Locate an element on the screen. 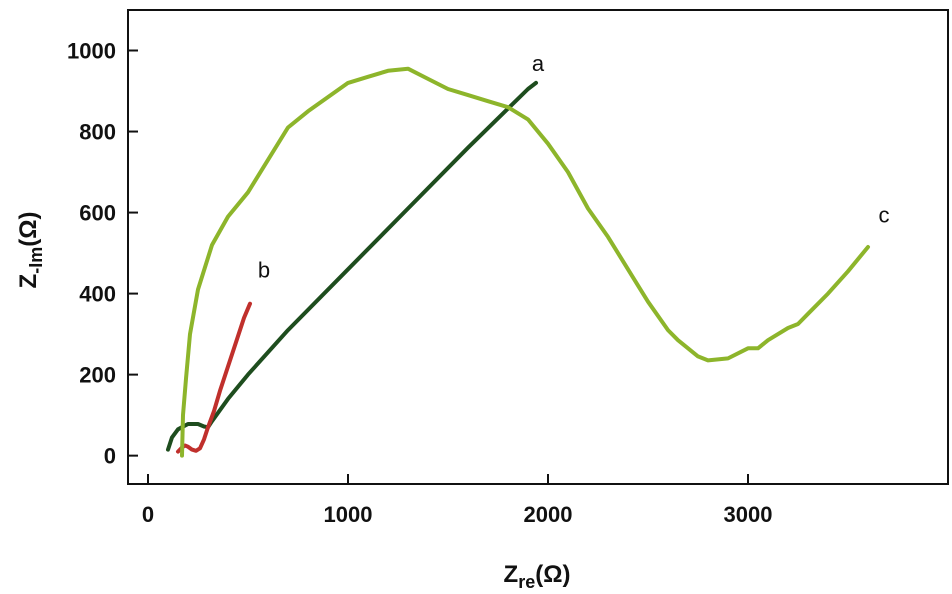  y-tick-label: 1000 is located at coordinates (91, 51).